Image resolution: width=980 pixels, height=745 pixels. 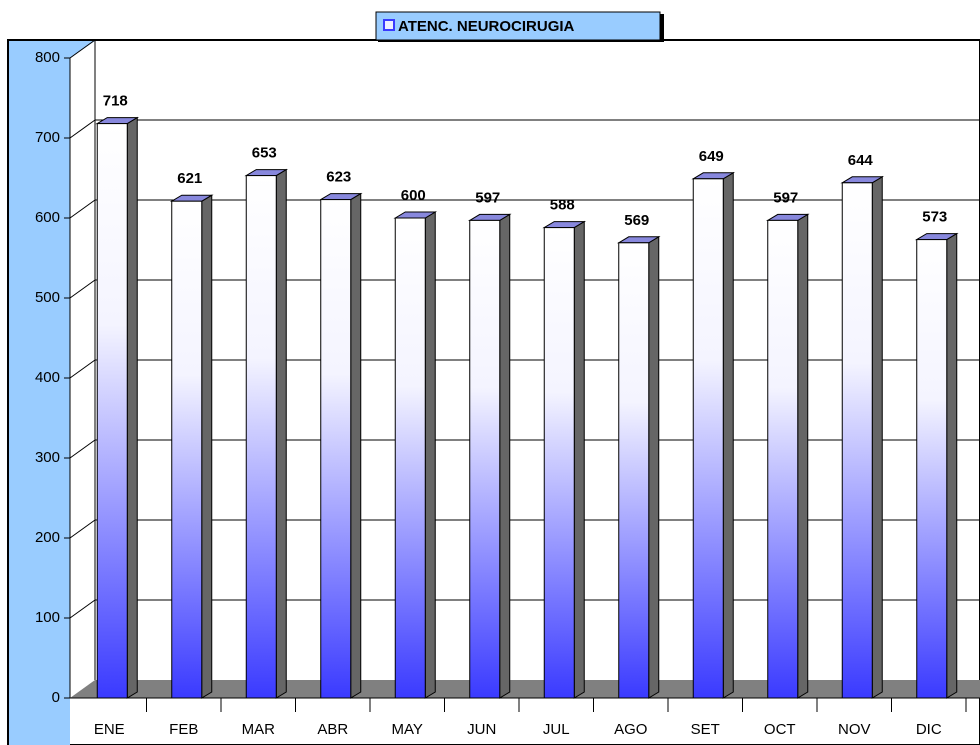 What do you see at coordinates (562, 205) in the screenshot?
I see `data-label: 588` at bounding box center [562, 205].